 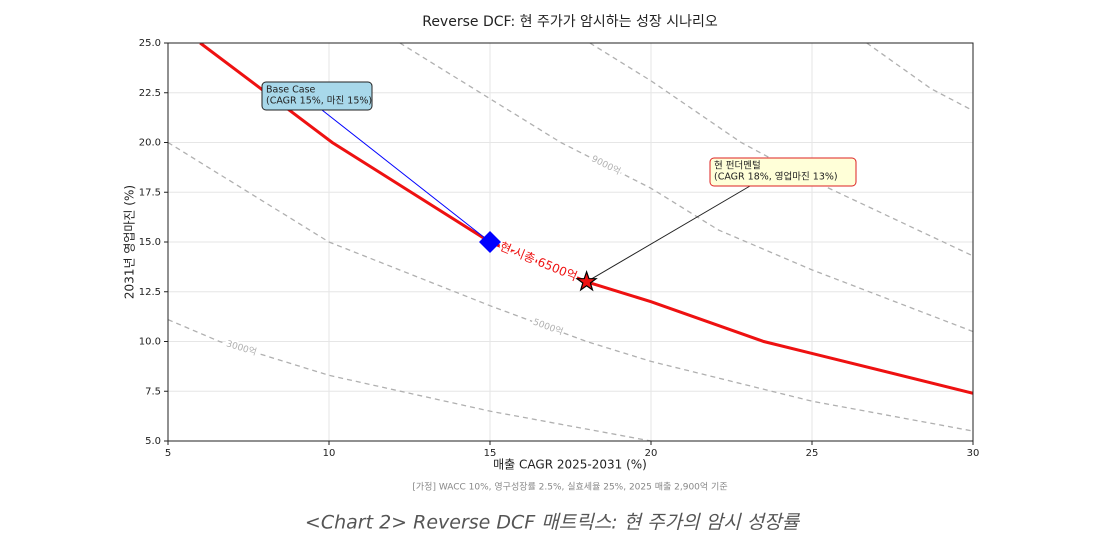 What do you see at coordinates (606, 165) in the screenshot?
I see `line-label: 9000억` at bounding box center [606, 165].